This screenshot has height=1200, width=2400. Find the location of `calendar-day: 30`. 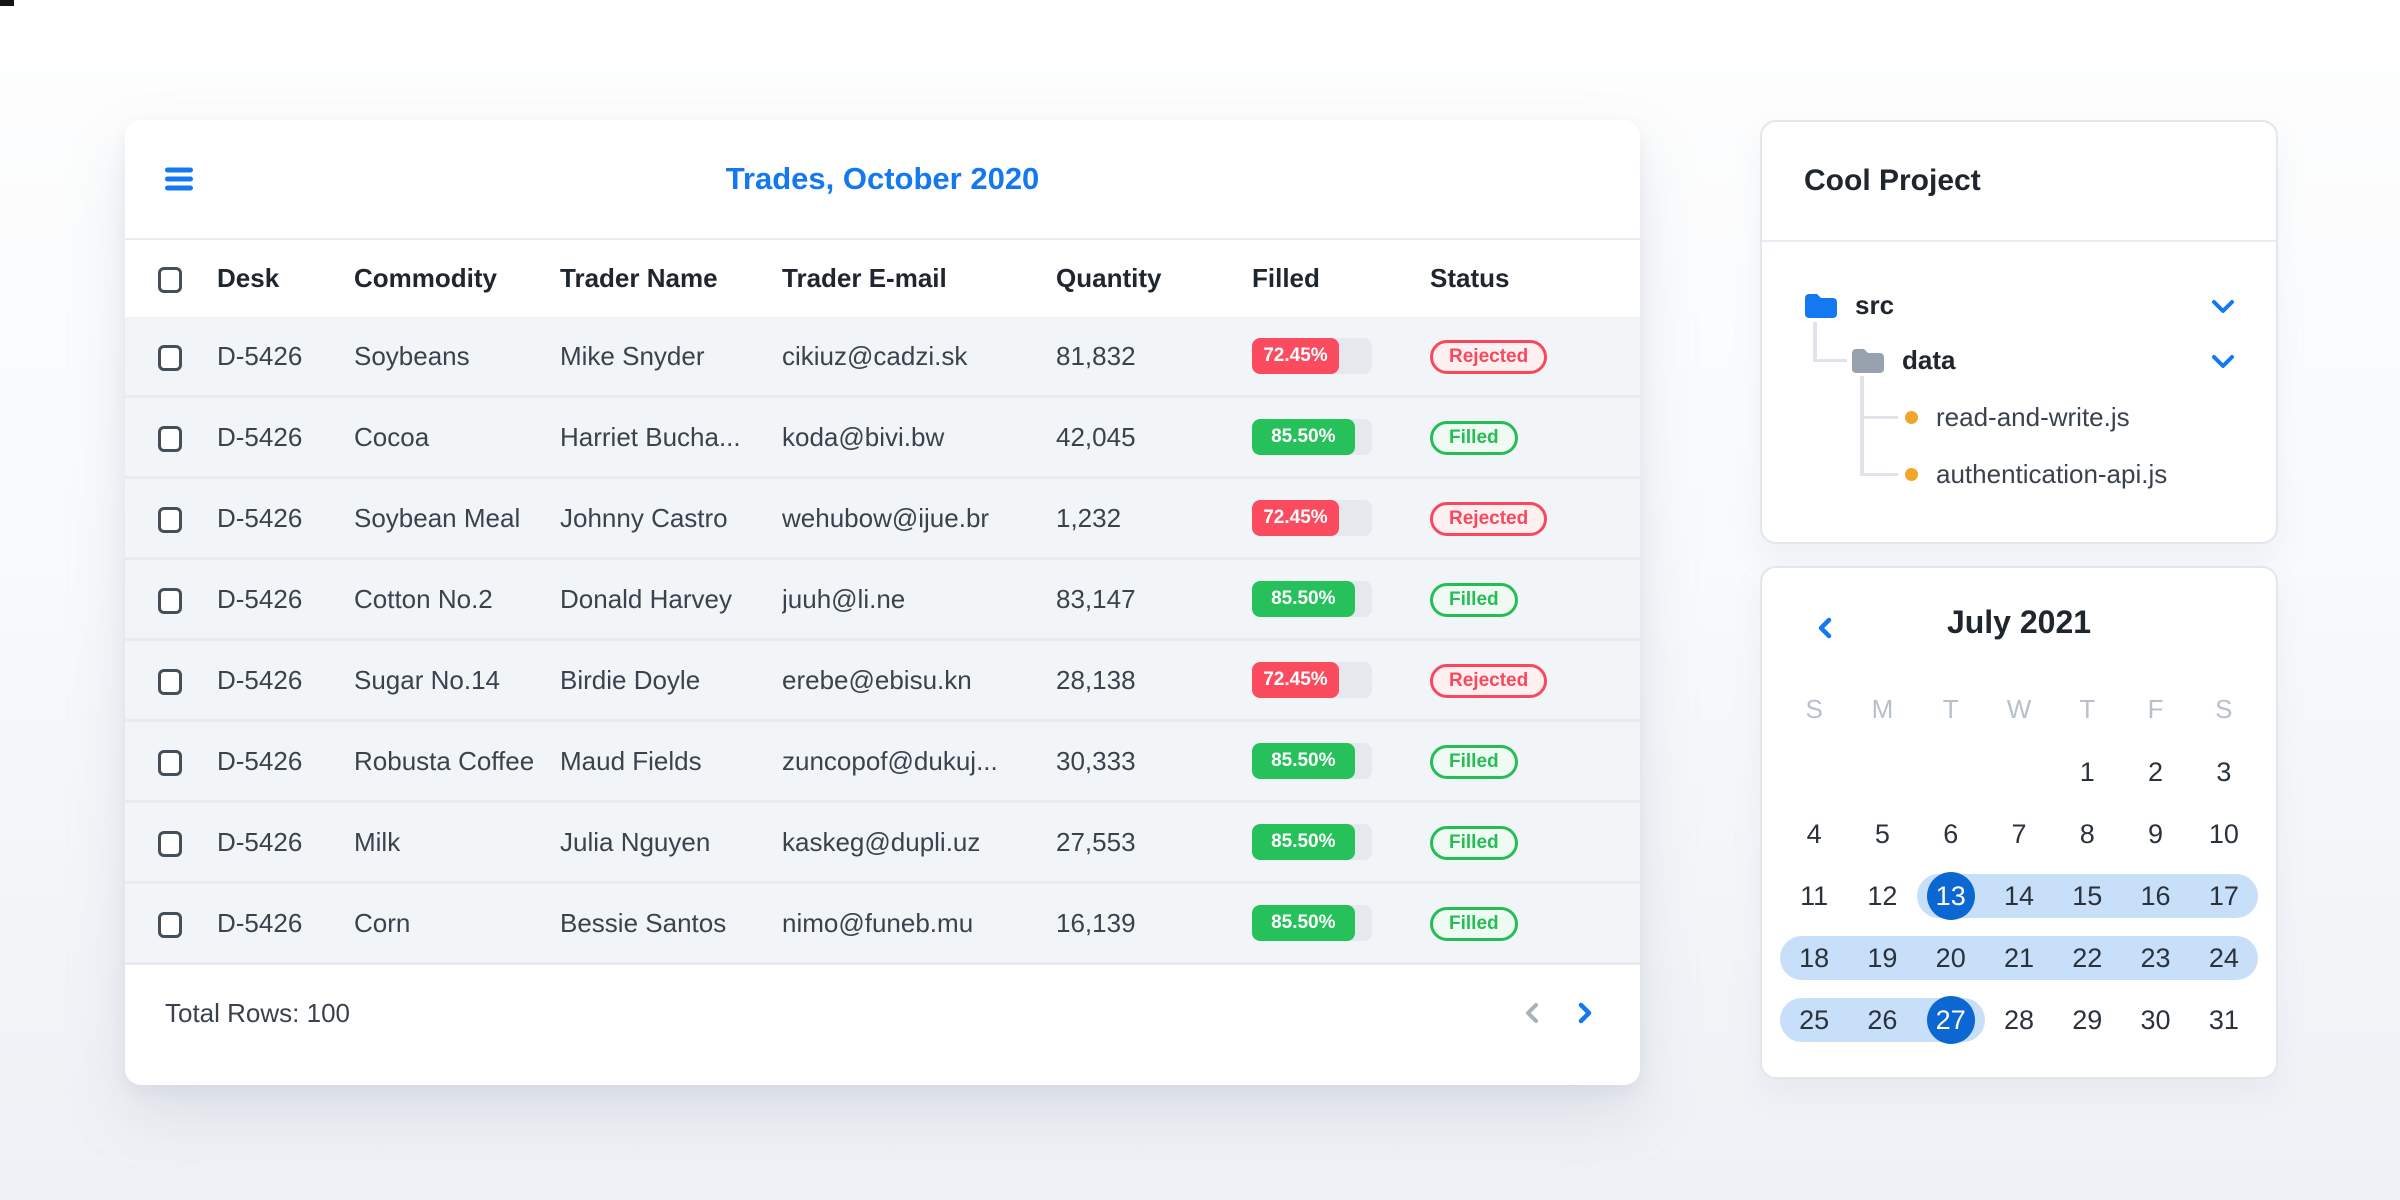

calendar-day: 30 is located at coordinates (2155, 1020).